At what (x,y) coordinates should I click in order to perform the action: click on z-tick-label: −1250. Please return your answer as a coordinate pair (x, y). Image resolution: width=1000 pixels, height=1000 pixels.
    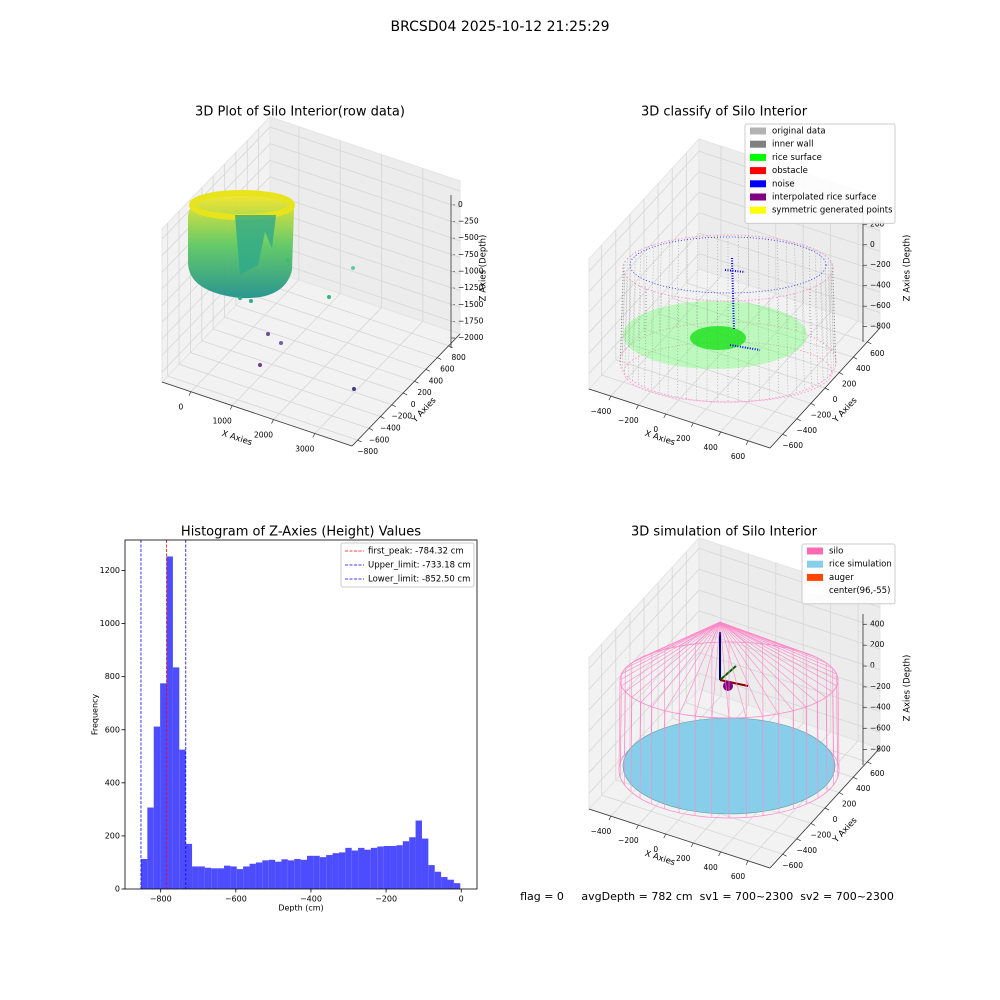
    Looking at the image, I should click on (471, 287).